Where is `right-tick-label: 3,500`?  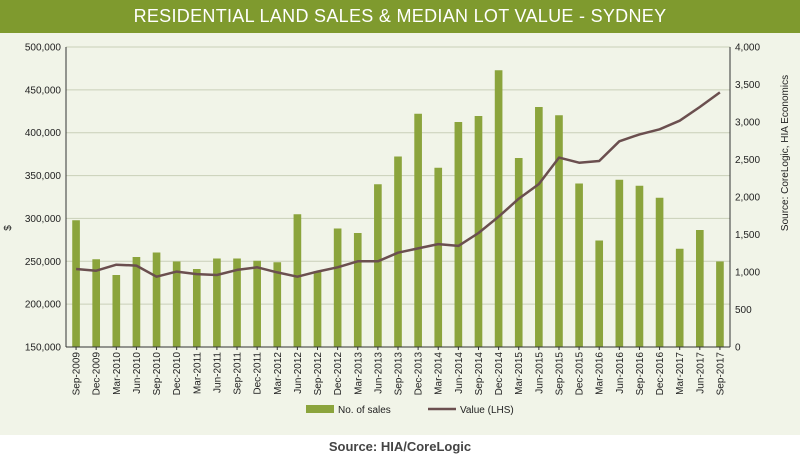 right-tick-label: 3,500 is located at coordinates (747, 85).